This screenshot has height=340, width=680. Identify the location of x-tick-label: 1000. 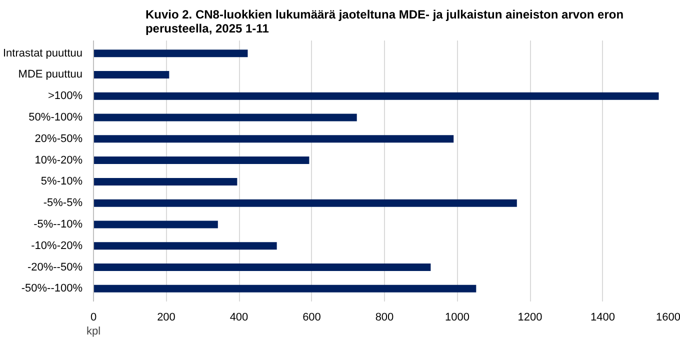
(457, 318).